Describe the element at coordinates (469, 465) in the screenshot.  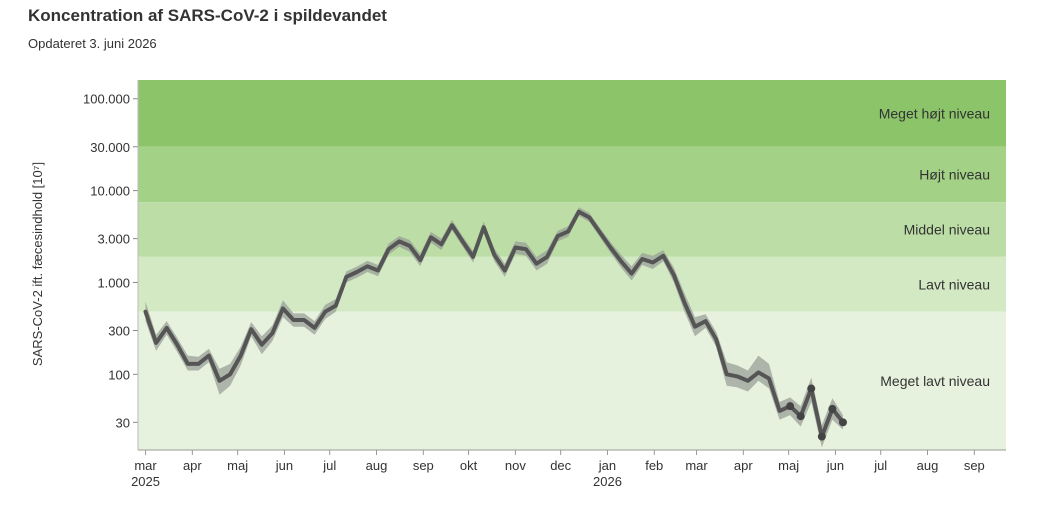
I see `x-tick-label: okt` at that location.